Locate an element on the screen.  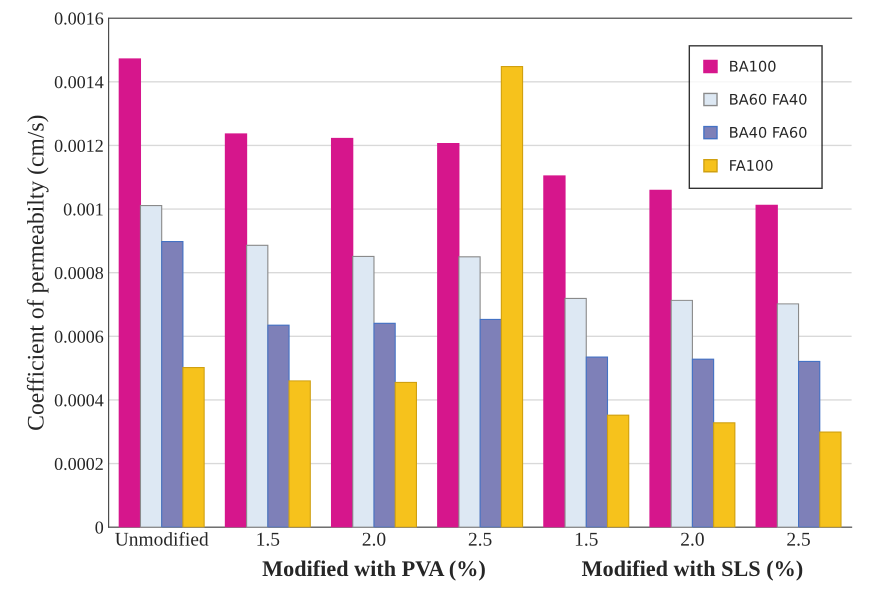
y-tick-label: 0.0014 is located at coordinates (79, 82).